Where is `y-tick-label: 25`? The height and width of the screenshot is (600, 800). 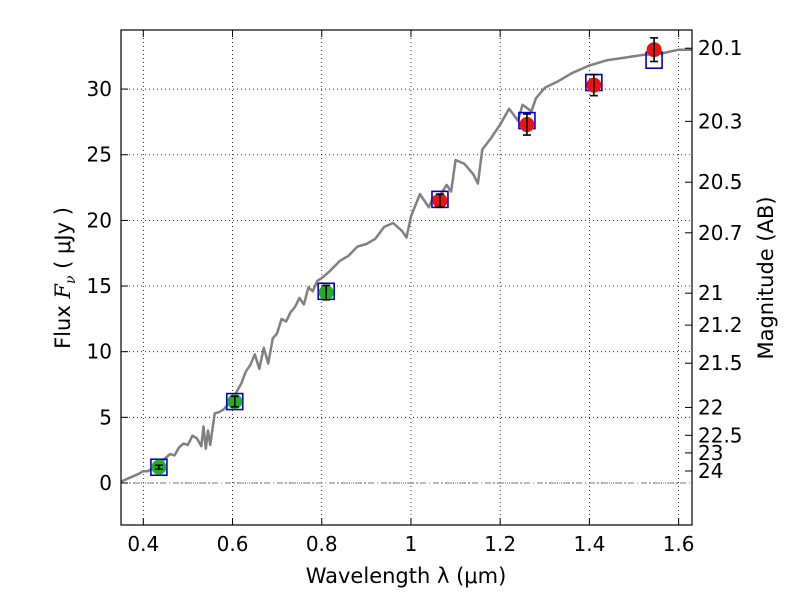
y-tick-label: 25 is located at coordinates (99, 155).